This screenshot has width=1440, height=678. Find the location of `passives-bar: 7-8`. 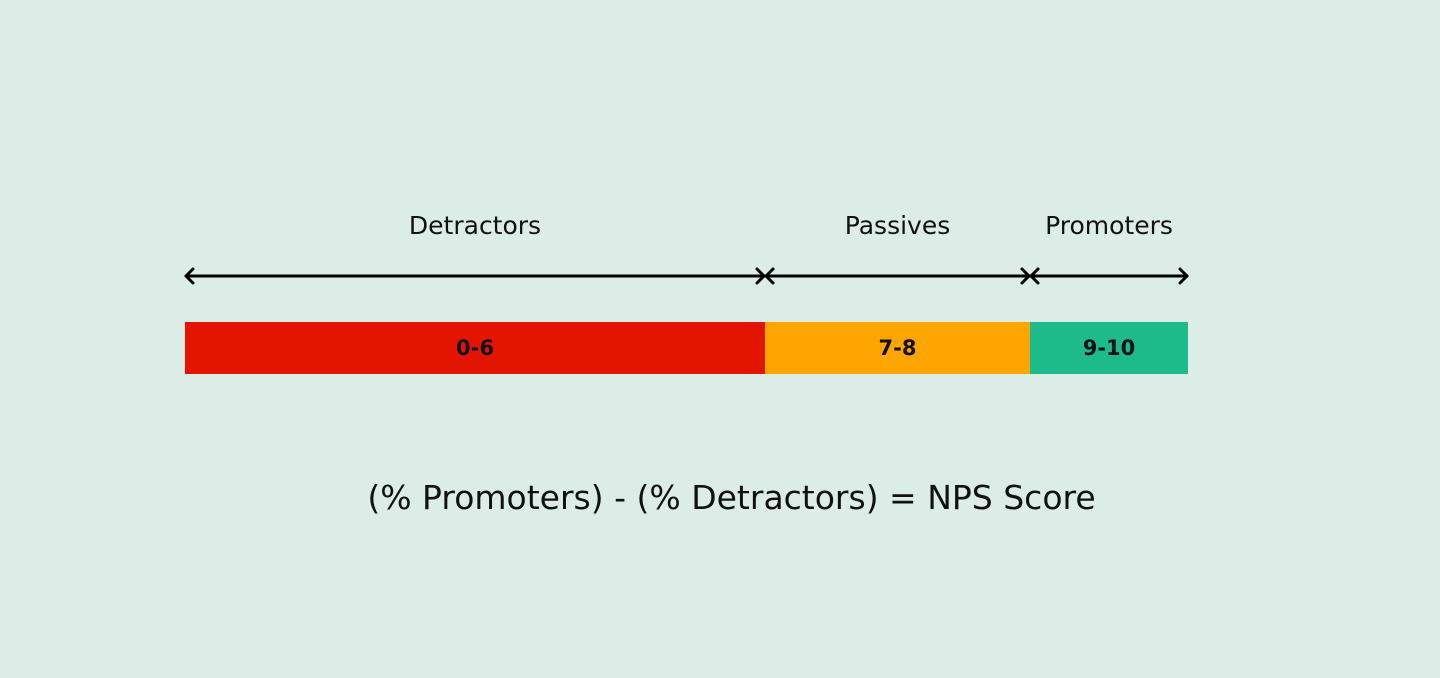

passives-bar: 7-8 is located at coordinates (897, 348).